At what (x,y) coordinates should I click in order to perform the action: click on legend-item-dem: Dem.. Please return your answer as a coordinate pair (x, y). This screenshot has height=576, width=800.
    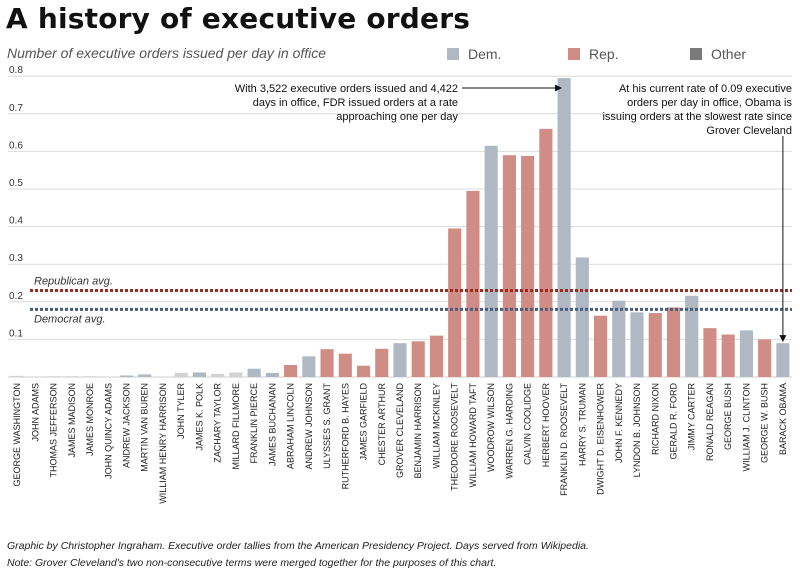
    Looking at the image, I should click on (474, 54).